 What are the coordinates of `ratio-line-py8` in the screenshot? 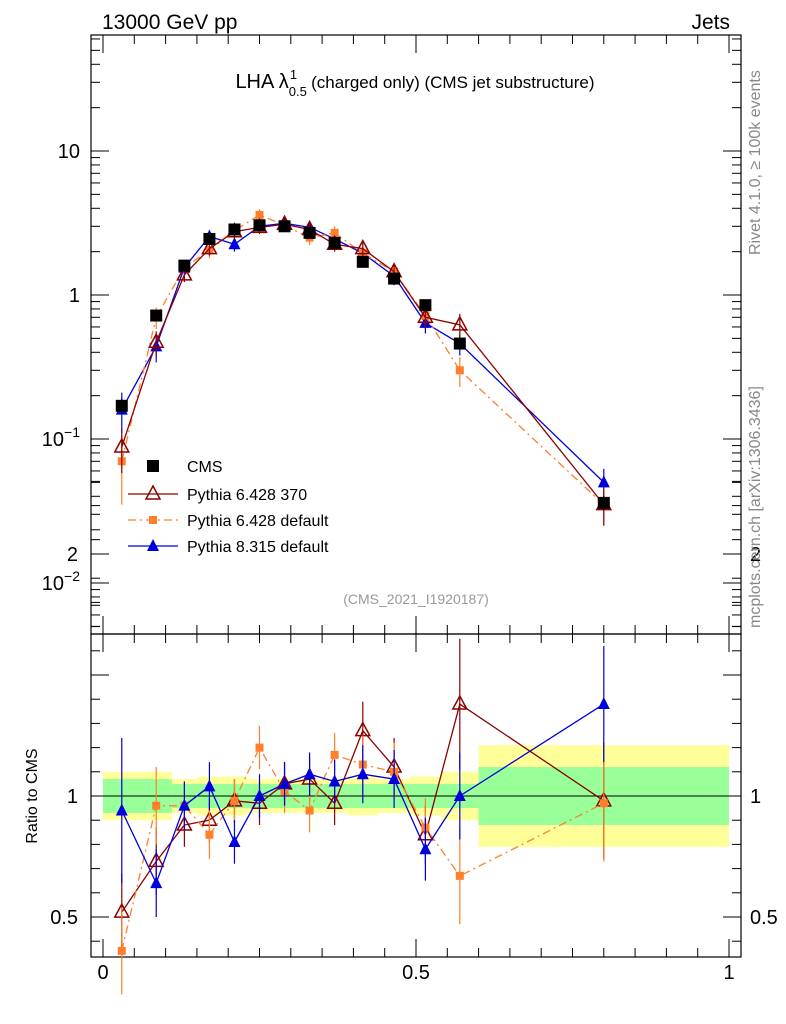 It's located at (363, 794).